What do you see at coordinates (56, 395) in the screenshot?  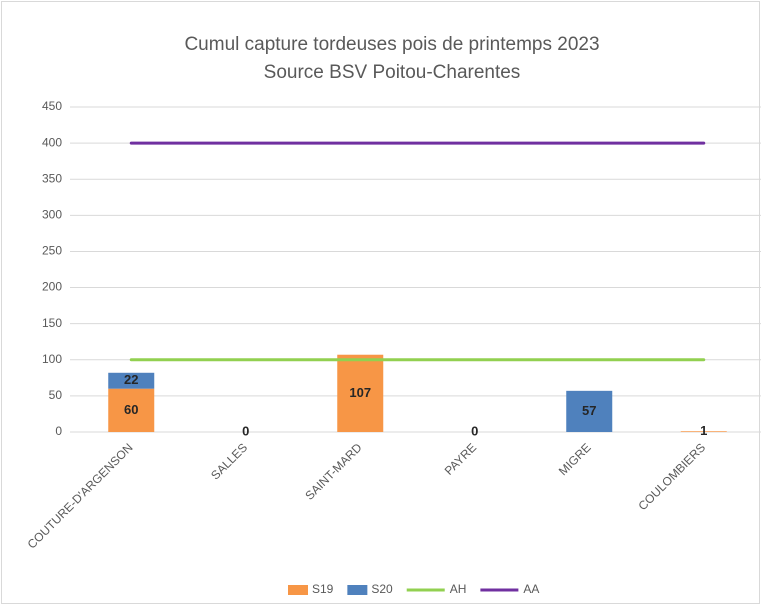 I see `y-tick-label: 50` at bounding box center [56, 395].